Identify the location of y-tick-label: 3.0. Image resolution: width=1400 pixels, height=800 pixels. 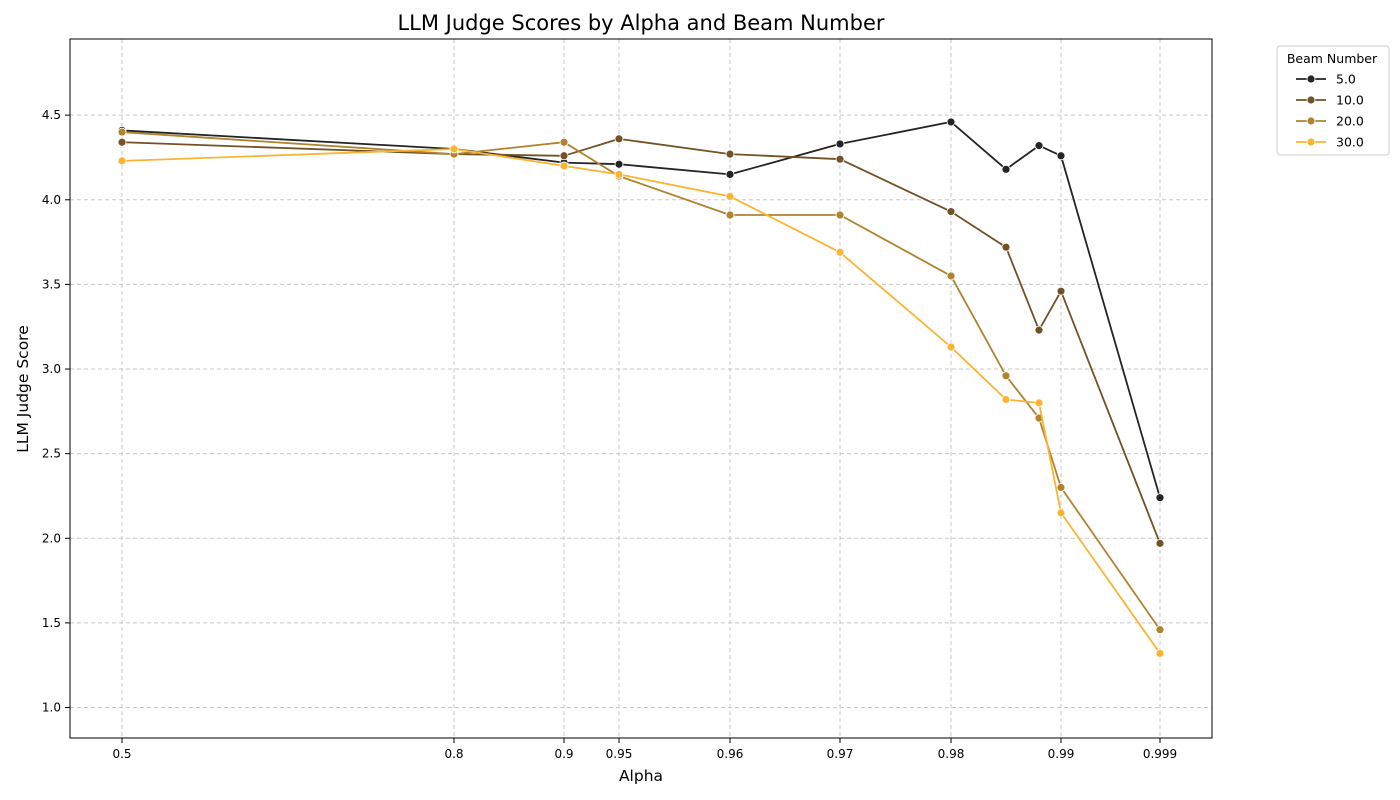
(51, 369).